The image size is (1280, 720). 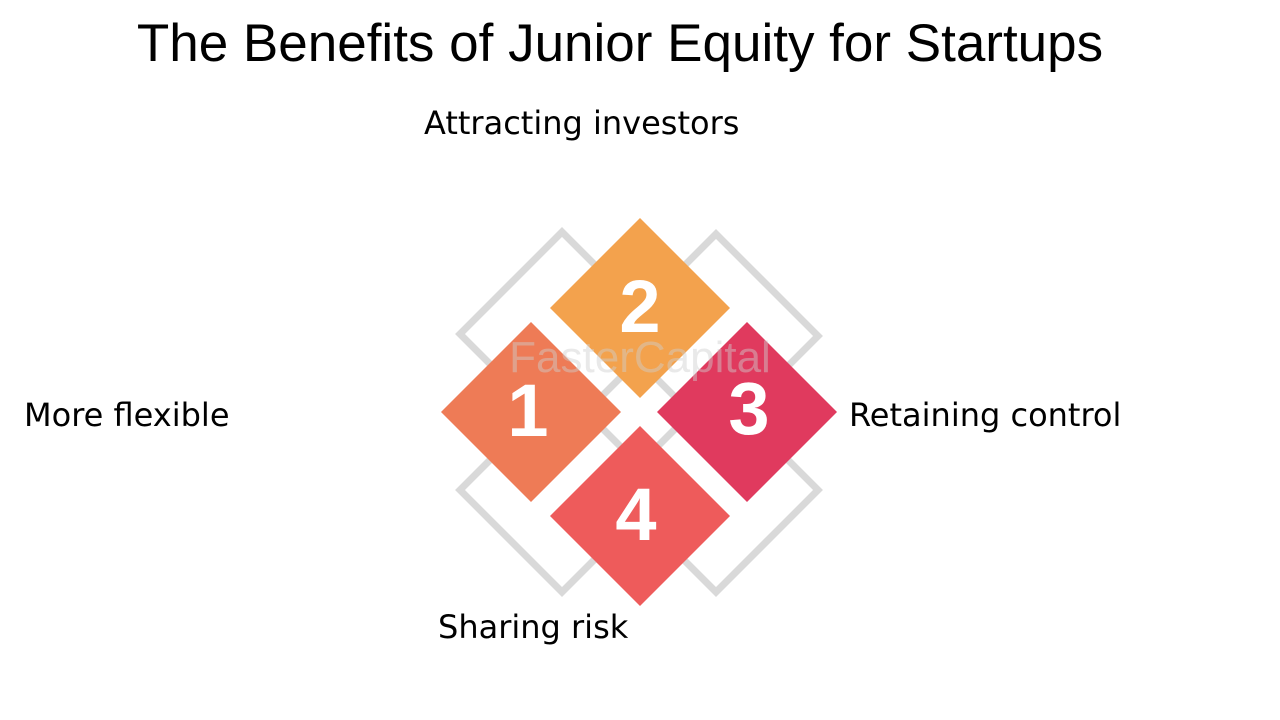 I want to click on label-attracting-investors: Attracting investors, so click(x=582, y=123).